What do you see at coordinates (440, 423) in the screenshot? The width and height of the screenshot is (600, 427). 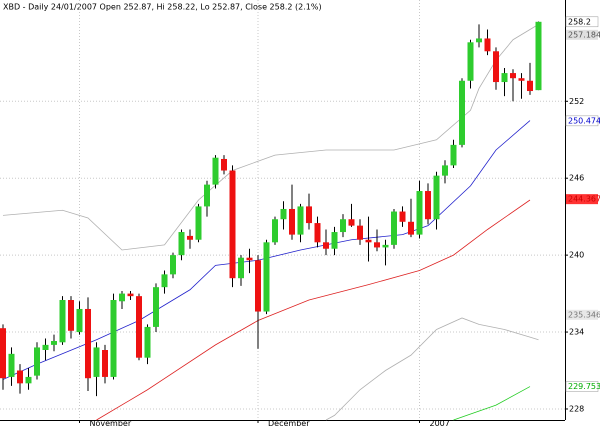 I see `x-tick-label: 2007` at bounding box center [440, 423].